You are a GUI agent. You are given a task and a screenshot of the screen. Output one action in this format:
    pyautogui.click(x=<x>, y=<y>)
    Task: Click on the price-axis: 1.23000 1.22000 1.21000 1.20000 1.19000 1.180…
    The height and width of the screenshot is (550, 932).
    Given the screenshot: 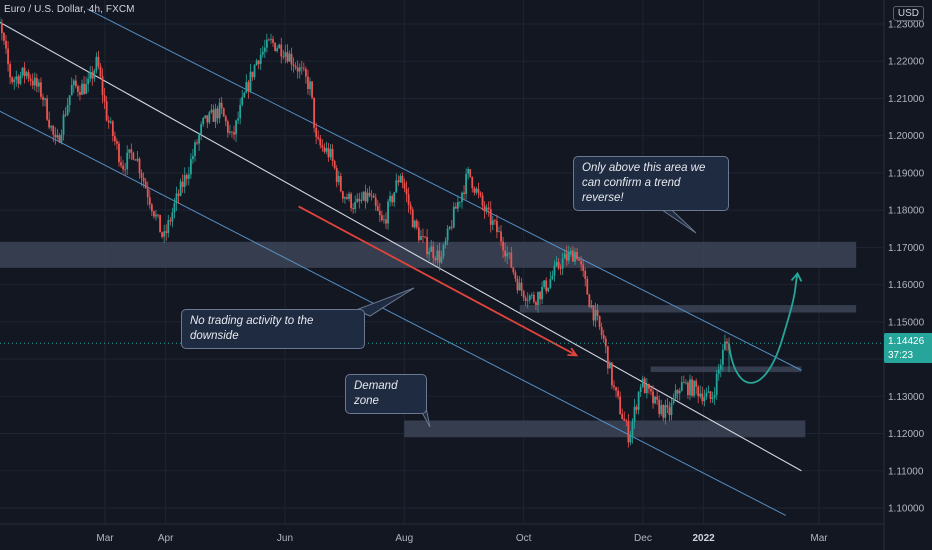 What is the action you would take?
    pyautogui.click(x=906, y=267)
    